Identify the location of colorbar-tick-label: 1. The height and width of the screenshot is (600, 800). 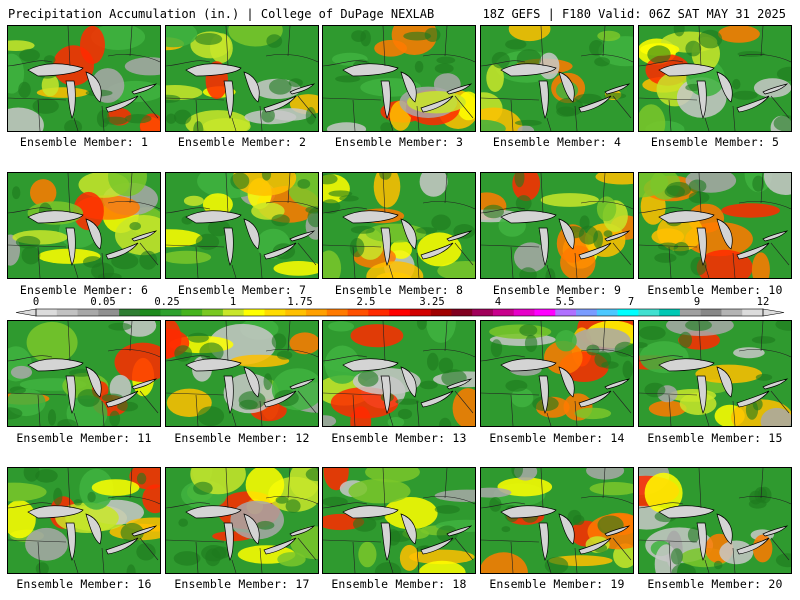
(233, 302).